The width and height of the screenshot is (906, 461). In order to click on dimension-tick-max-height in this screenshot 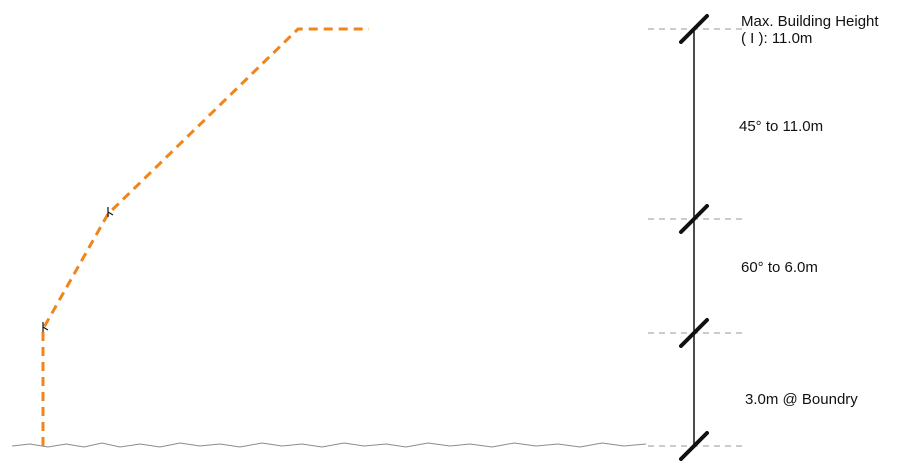, I will do `click(694, 29)`.